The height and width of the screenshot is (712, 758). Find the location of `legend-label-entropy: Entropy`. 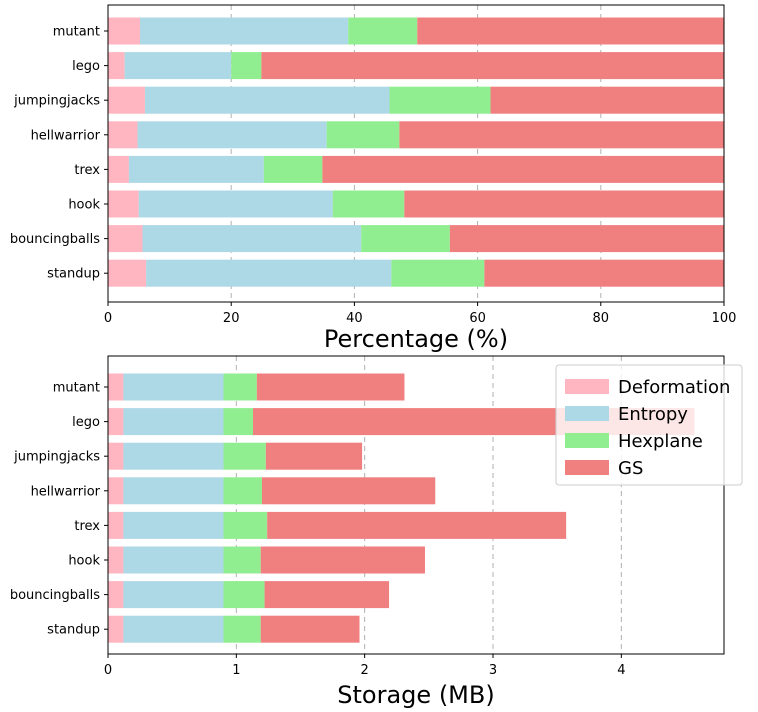

legend-label-entropy: Entropy is located at coordinates (653, 414).